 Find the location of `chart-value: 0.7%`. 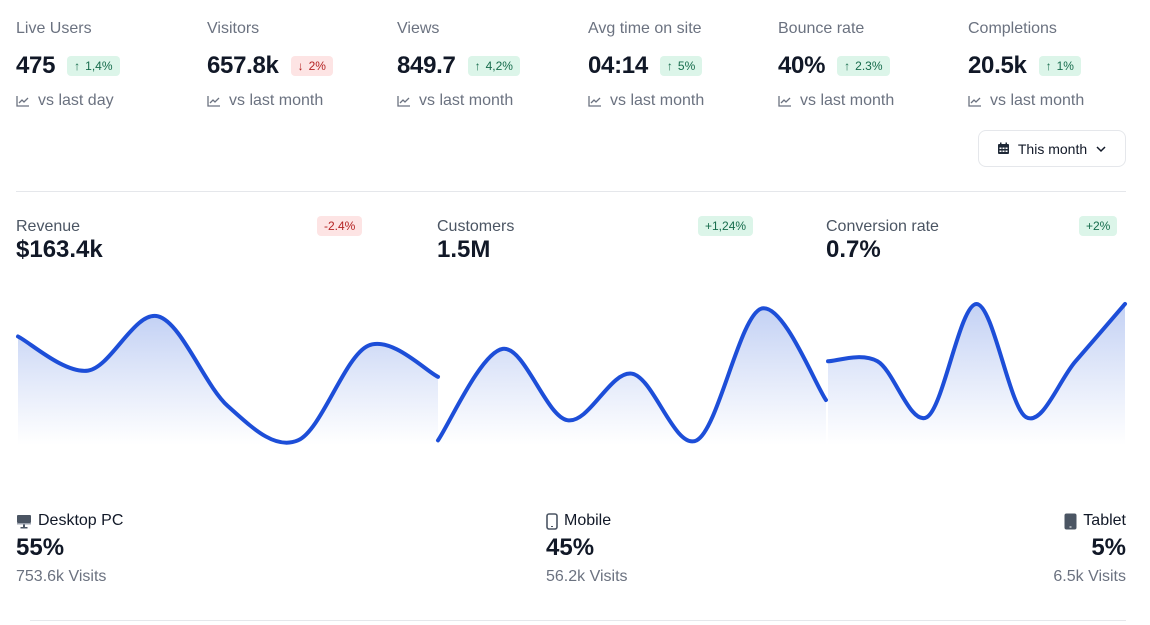

chart-value: 0.7% is located at coordinates (853, 249).